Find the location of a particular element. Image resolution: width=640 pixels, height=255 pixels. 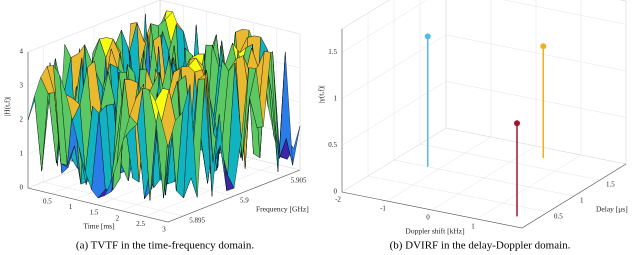

x-tick-label: -1 is located at coordinates (383, 209).